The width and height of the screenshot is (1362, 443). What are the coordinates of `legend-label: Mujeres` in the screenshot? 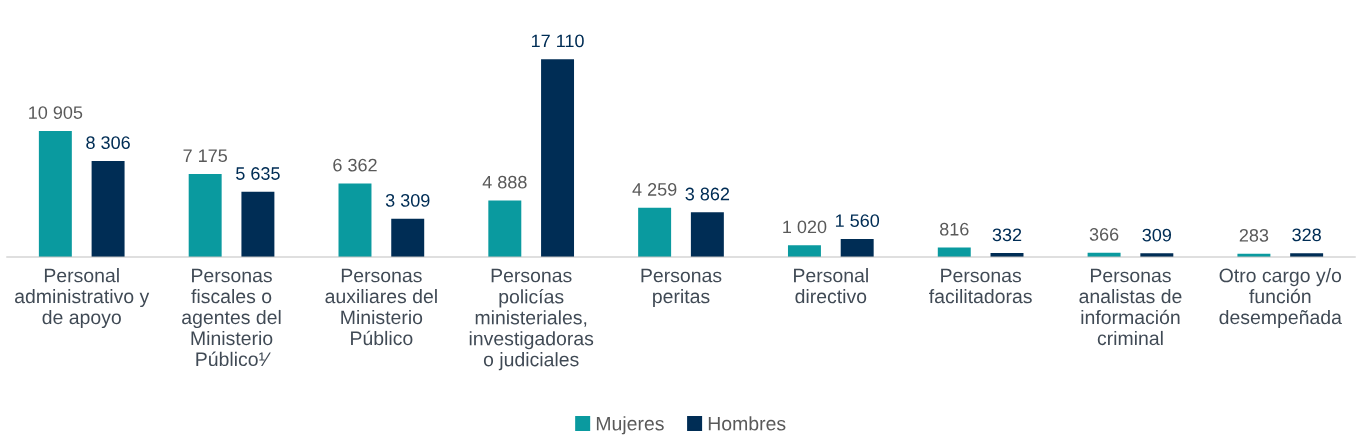 It's located at (630, 425).